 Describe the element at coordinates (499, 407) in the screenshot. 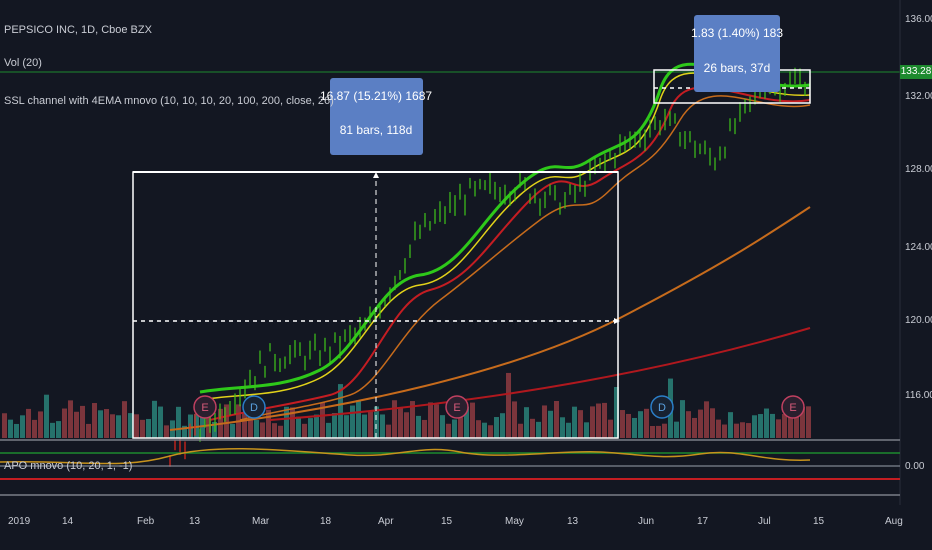

I see `event-markers: E D E D E` at that location.